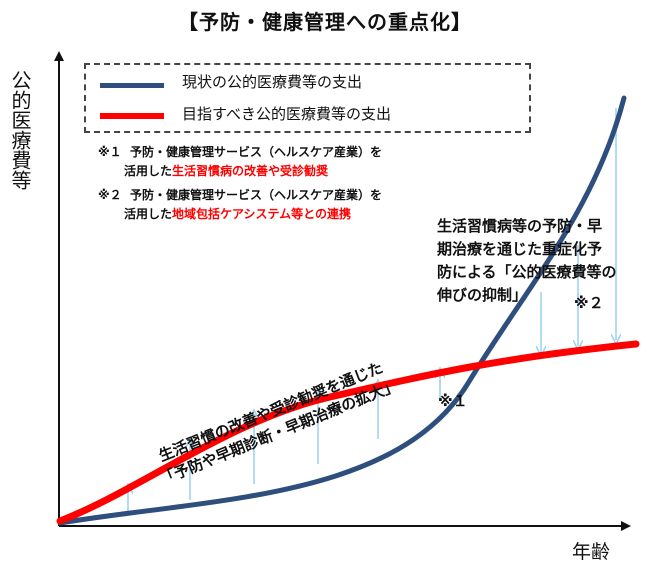 Image resolution: width=650 pixels, height=568 pixels. Describe the element at coordinates (132, 85) in the screenshot. I see `legend-current-swatch` at that location.